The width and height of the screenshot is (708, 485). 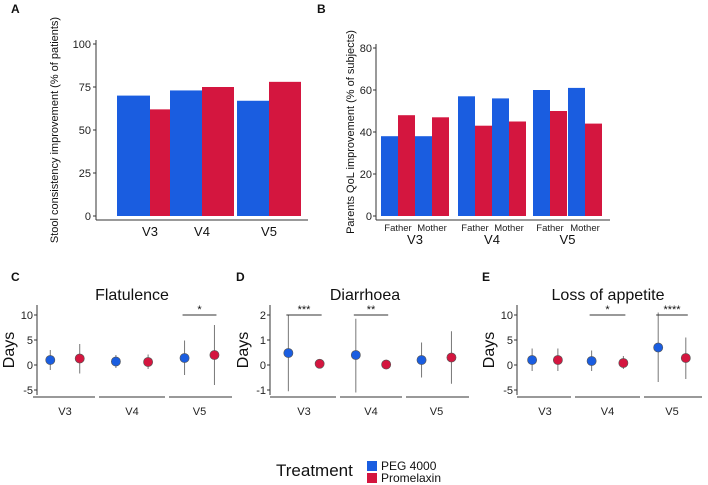 I want to click on bar-v3-mother-peg, so click(x=423, y=176).